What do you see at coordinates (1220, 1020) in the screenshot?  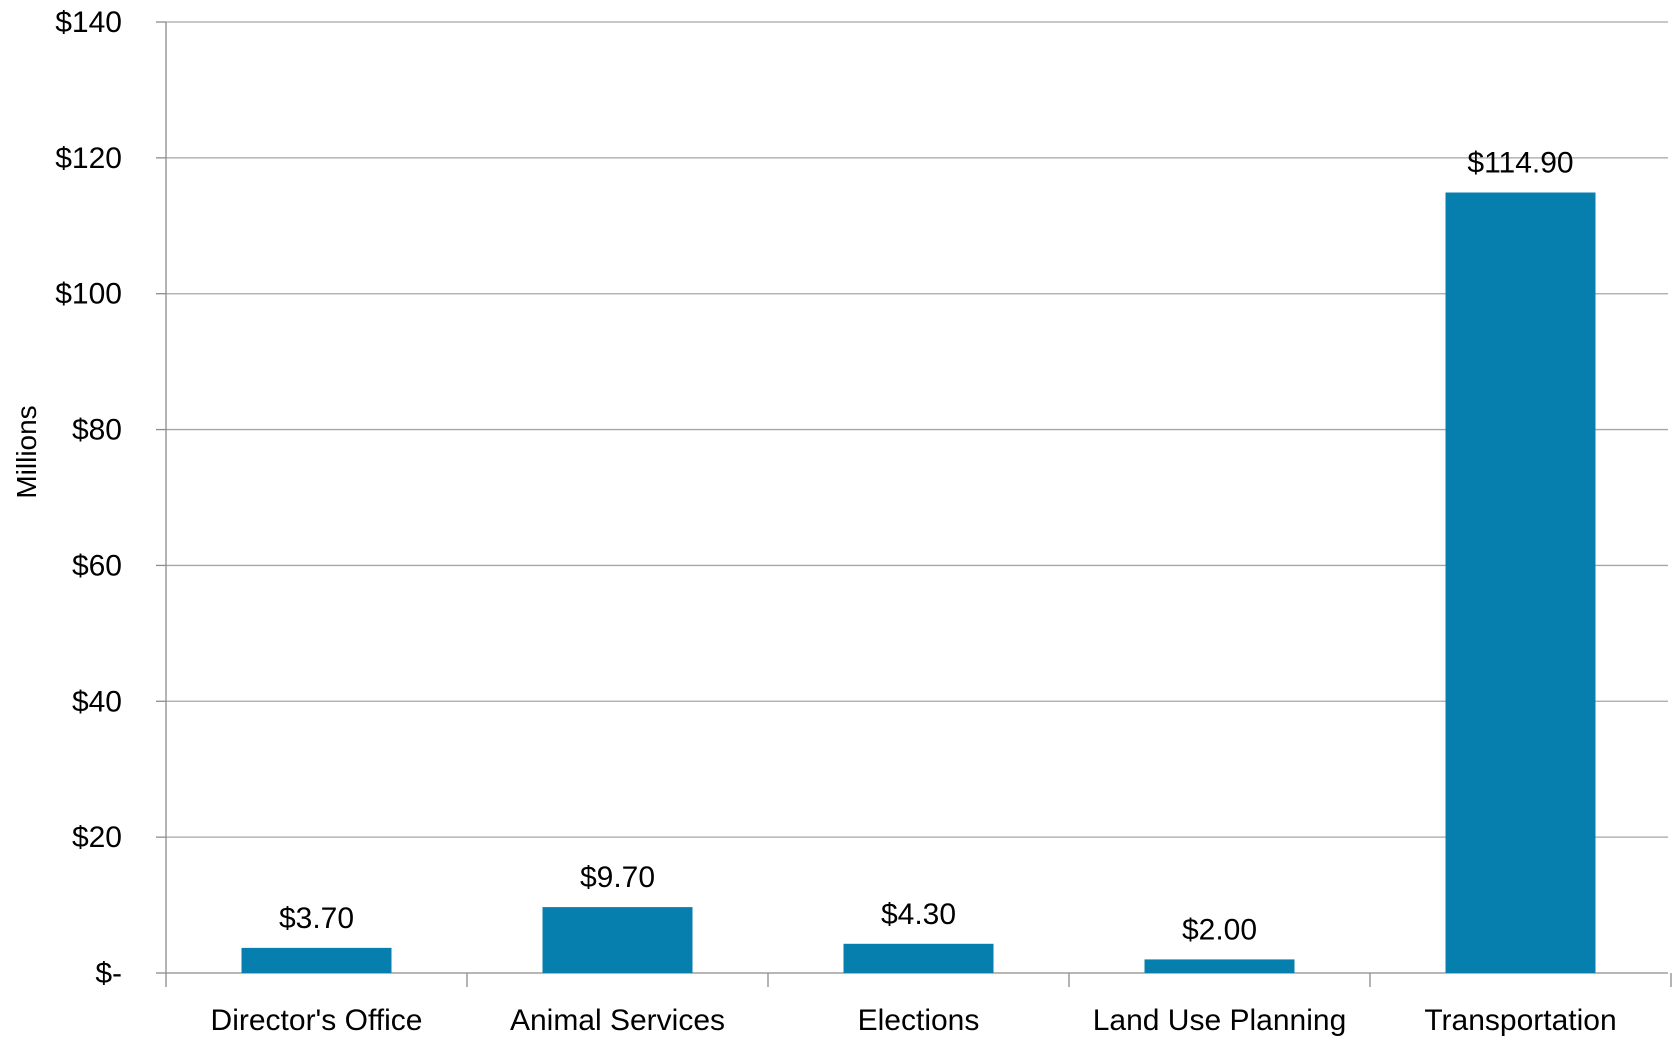 I see `x-category-label: Land Use Planning` at bounding box center [1220, 1020].